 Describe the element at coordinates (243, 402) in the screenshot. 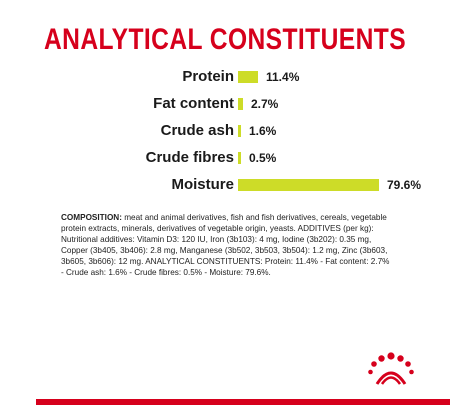

I see `footer-band` at that location.